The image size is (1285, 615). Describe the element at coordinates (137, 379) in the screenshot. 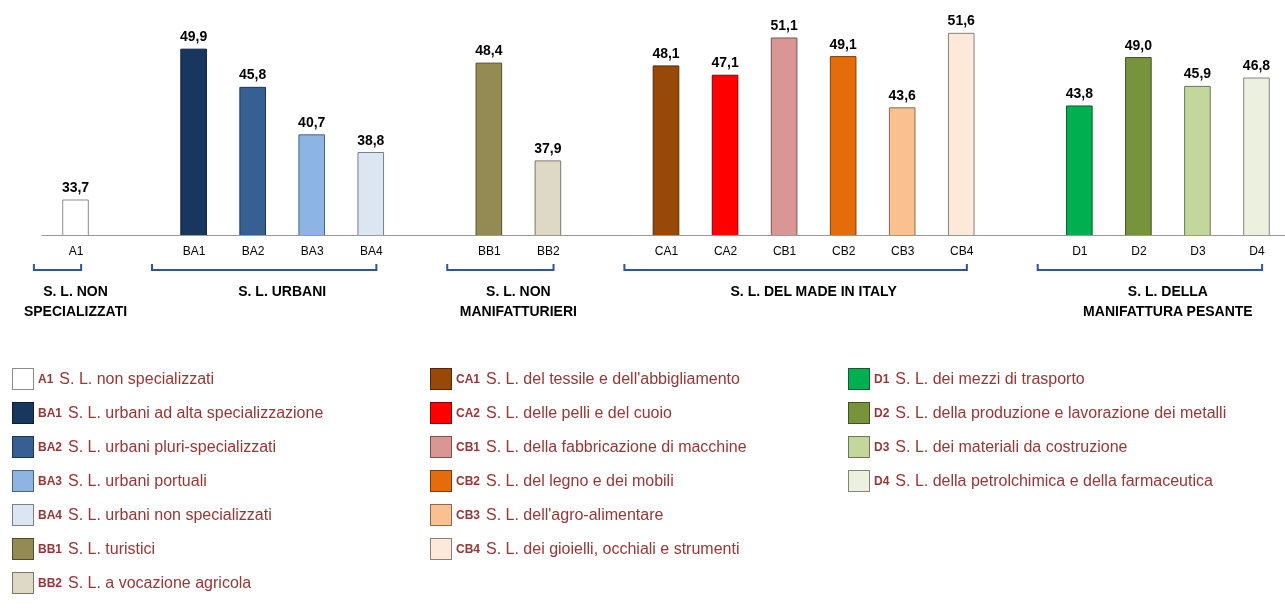

I see `legend-label: S. L. non specializzati` at that location.